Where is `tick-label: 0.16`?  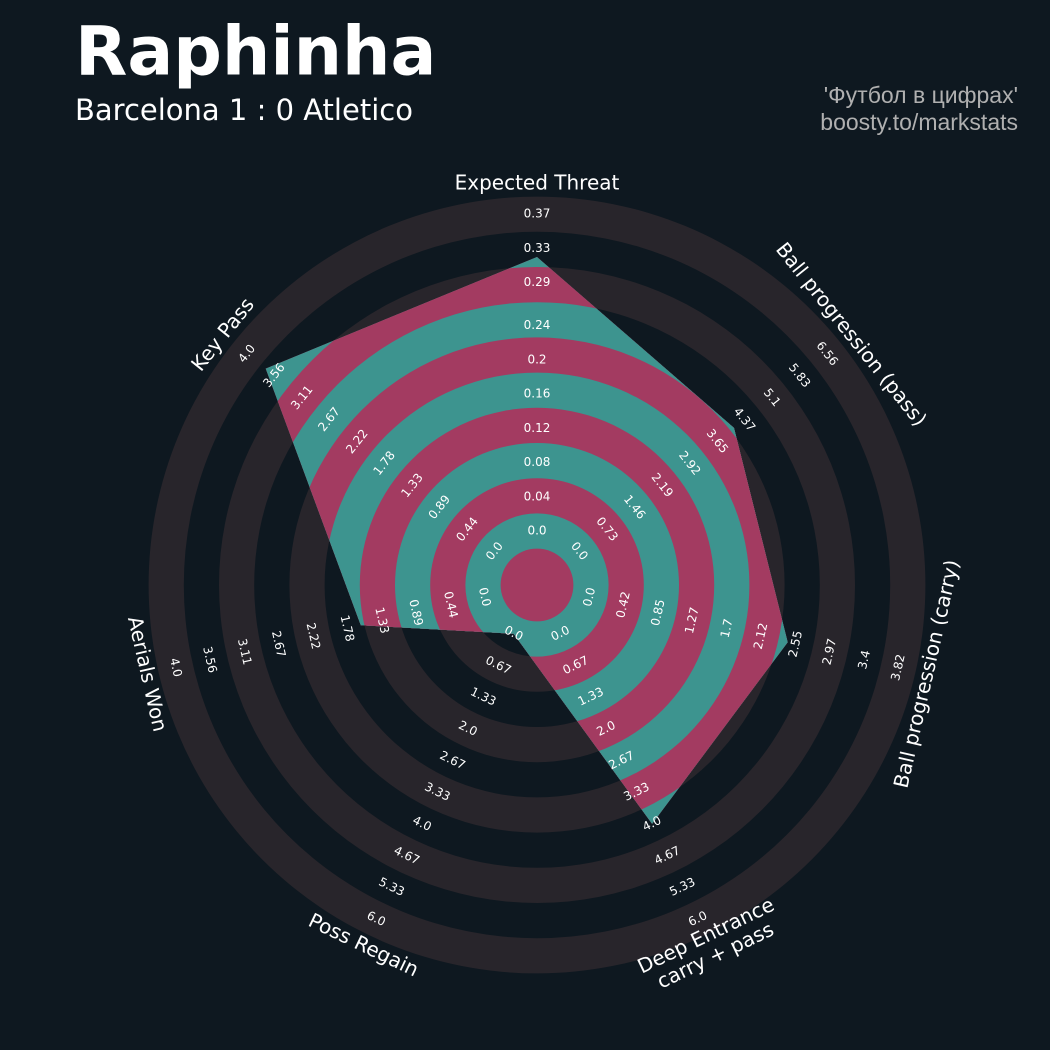 tick-label: 0.16 is located at coordinates (537, 394).